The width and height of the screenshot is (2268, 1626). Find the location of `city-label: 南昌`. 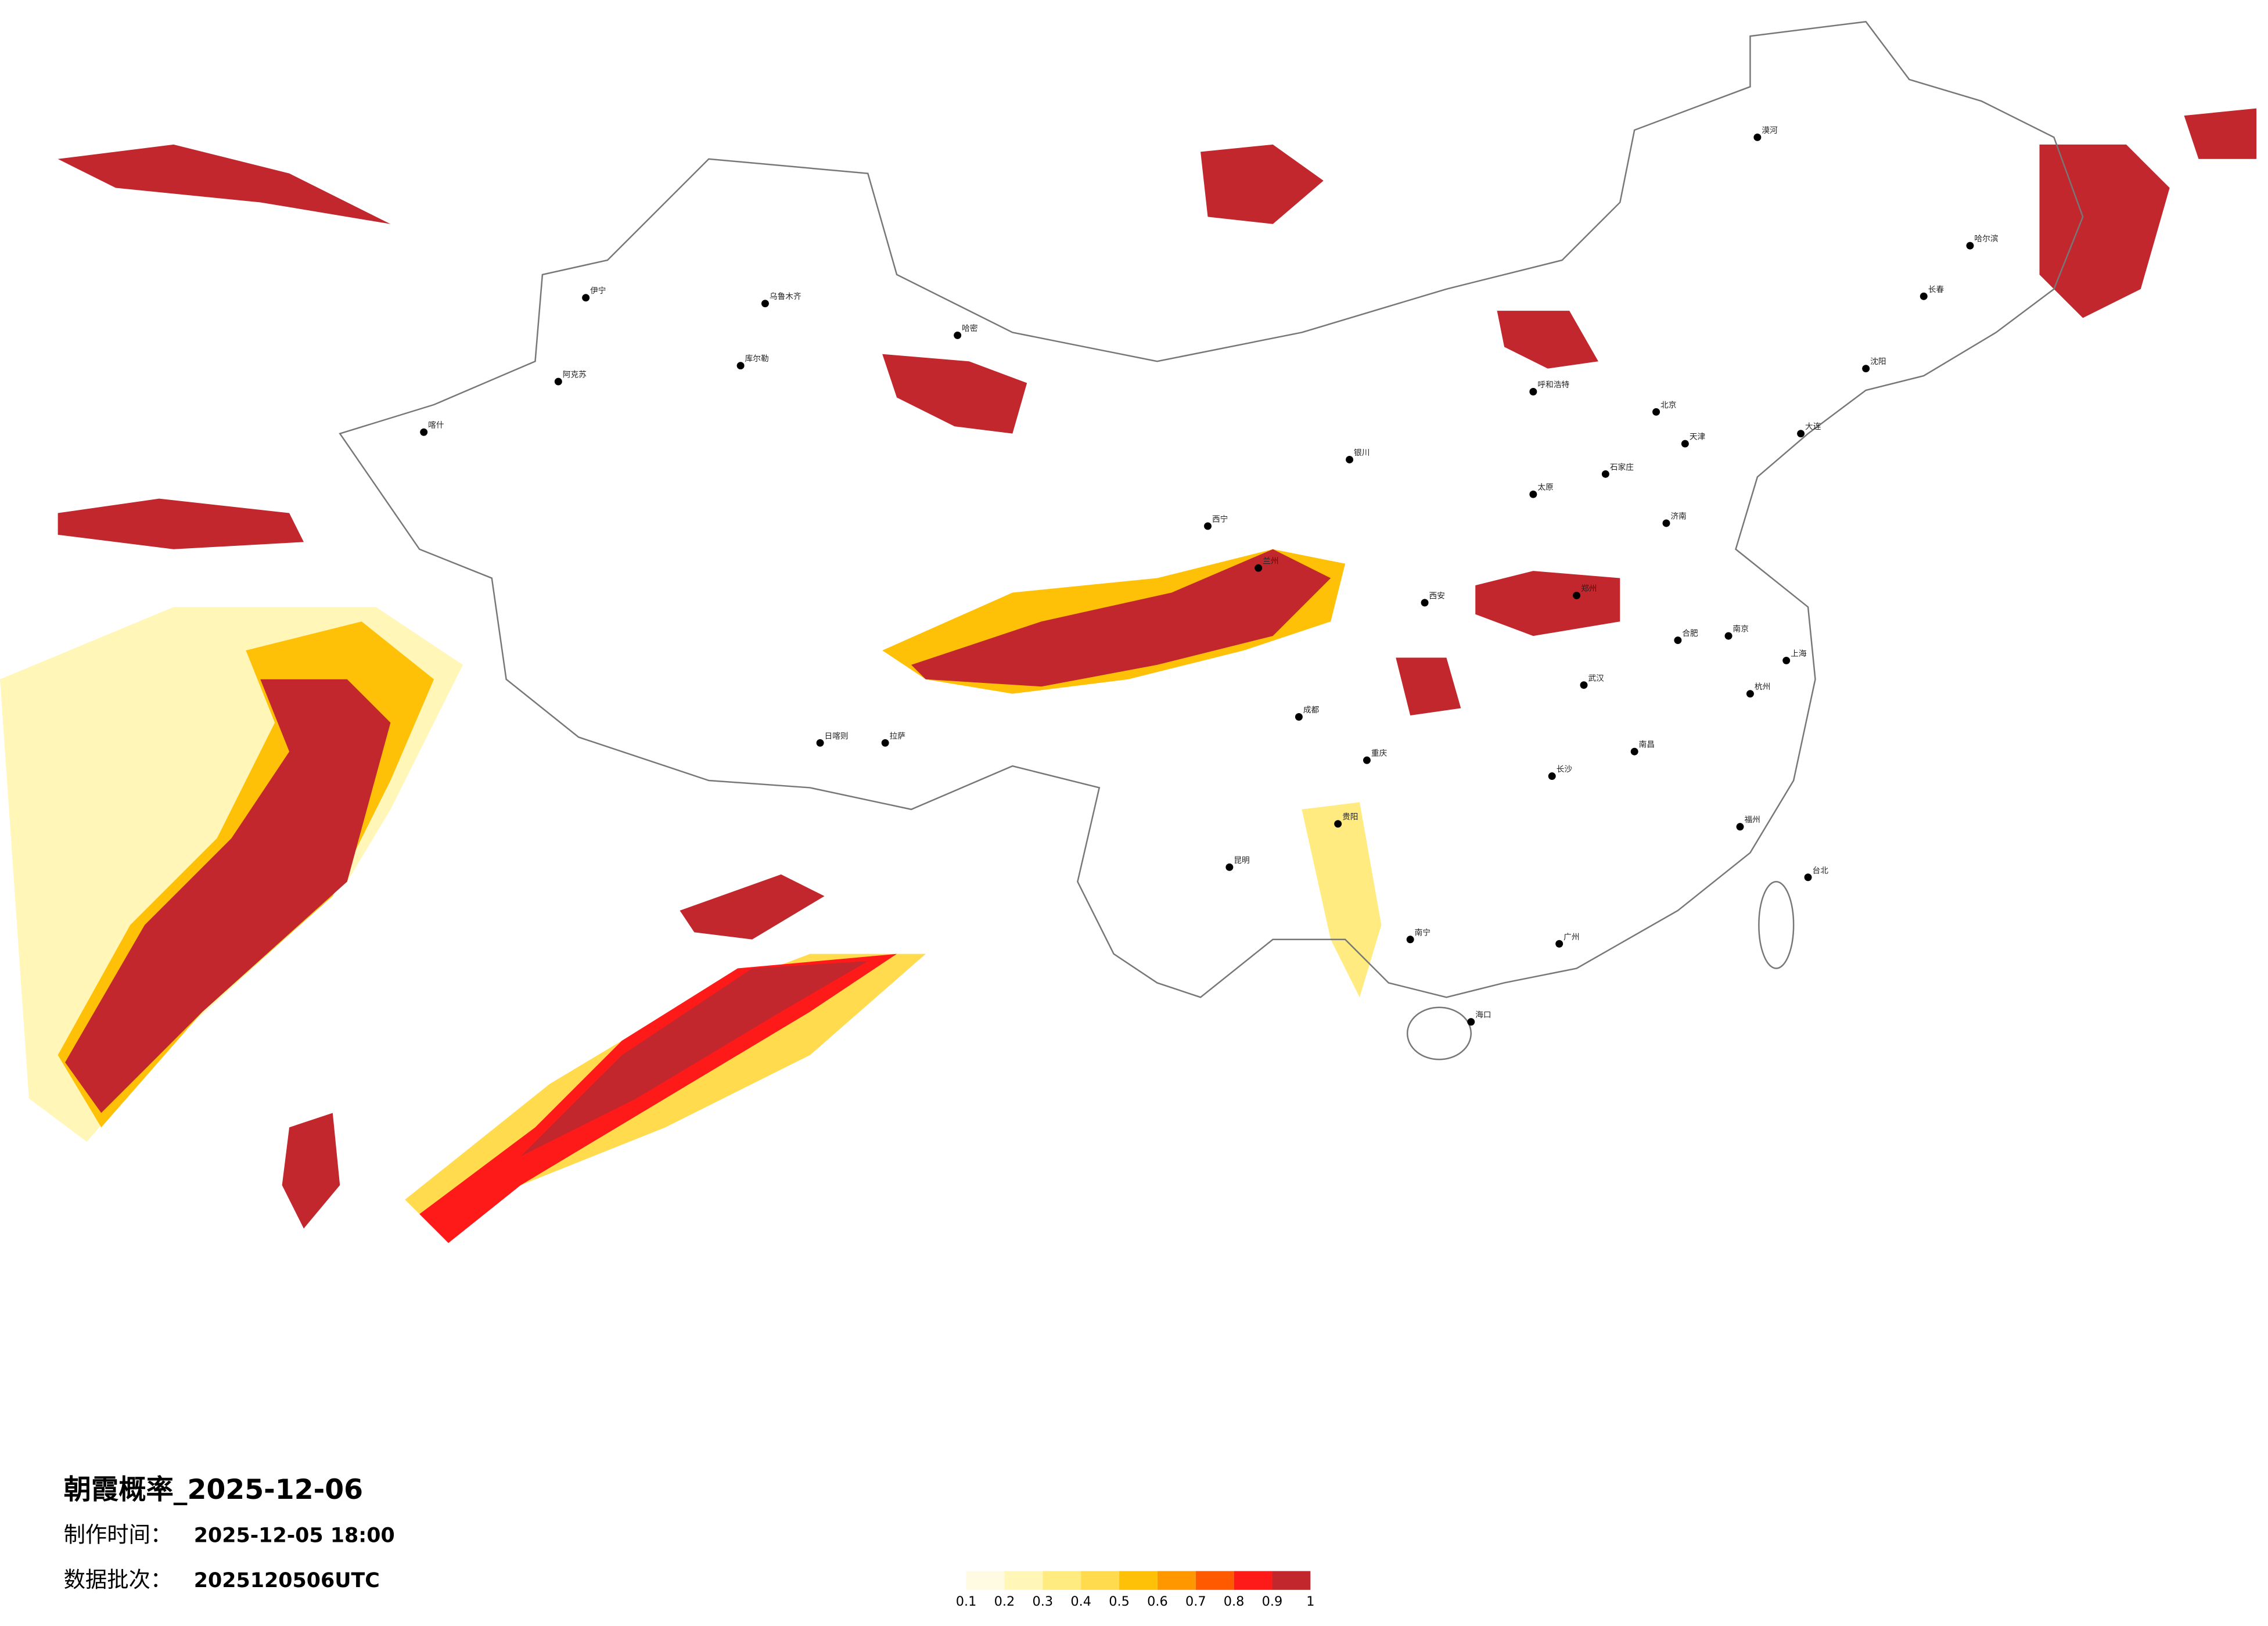

city-label: 南昌 is located at coordinates (1647, 745).